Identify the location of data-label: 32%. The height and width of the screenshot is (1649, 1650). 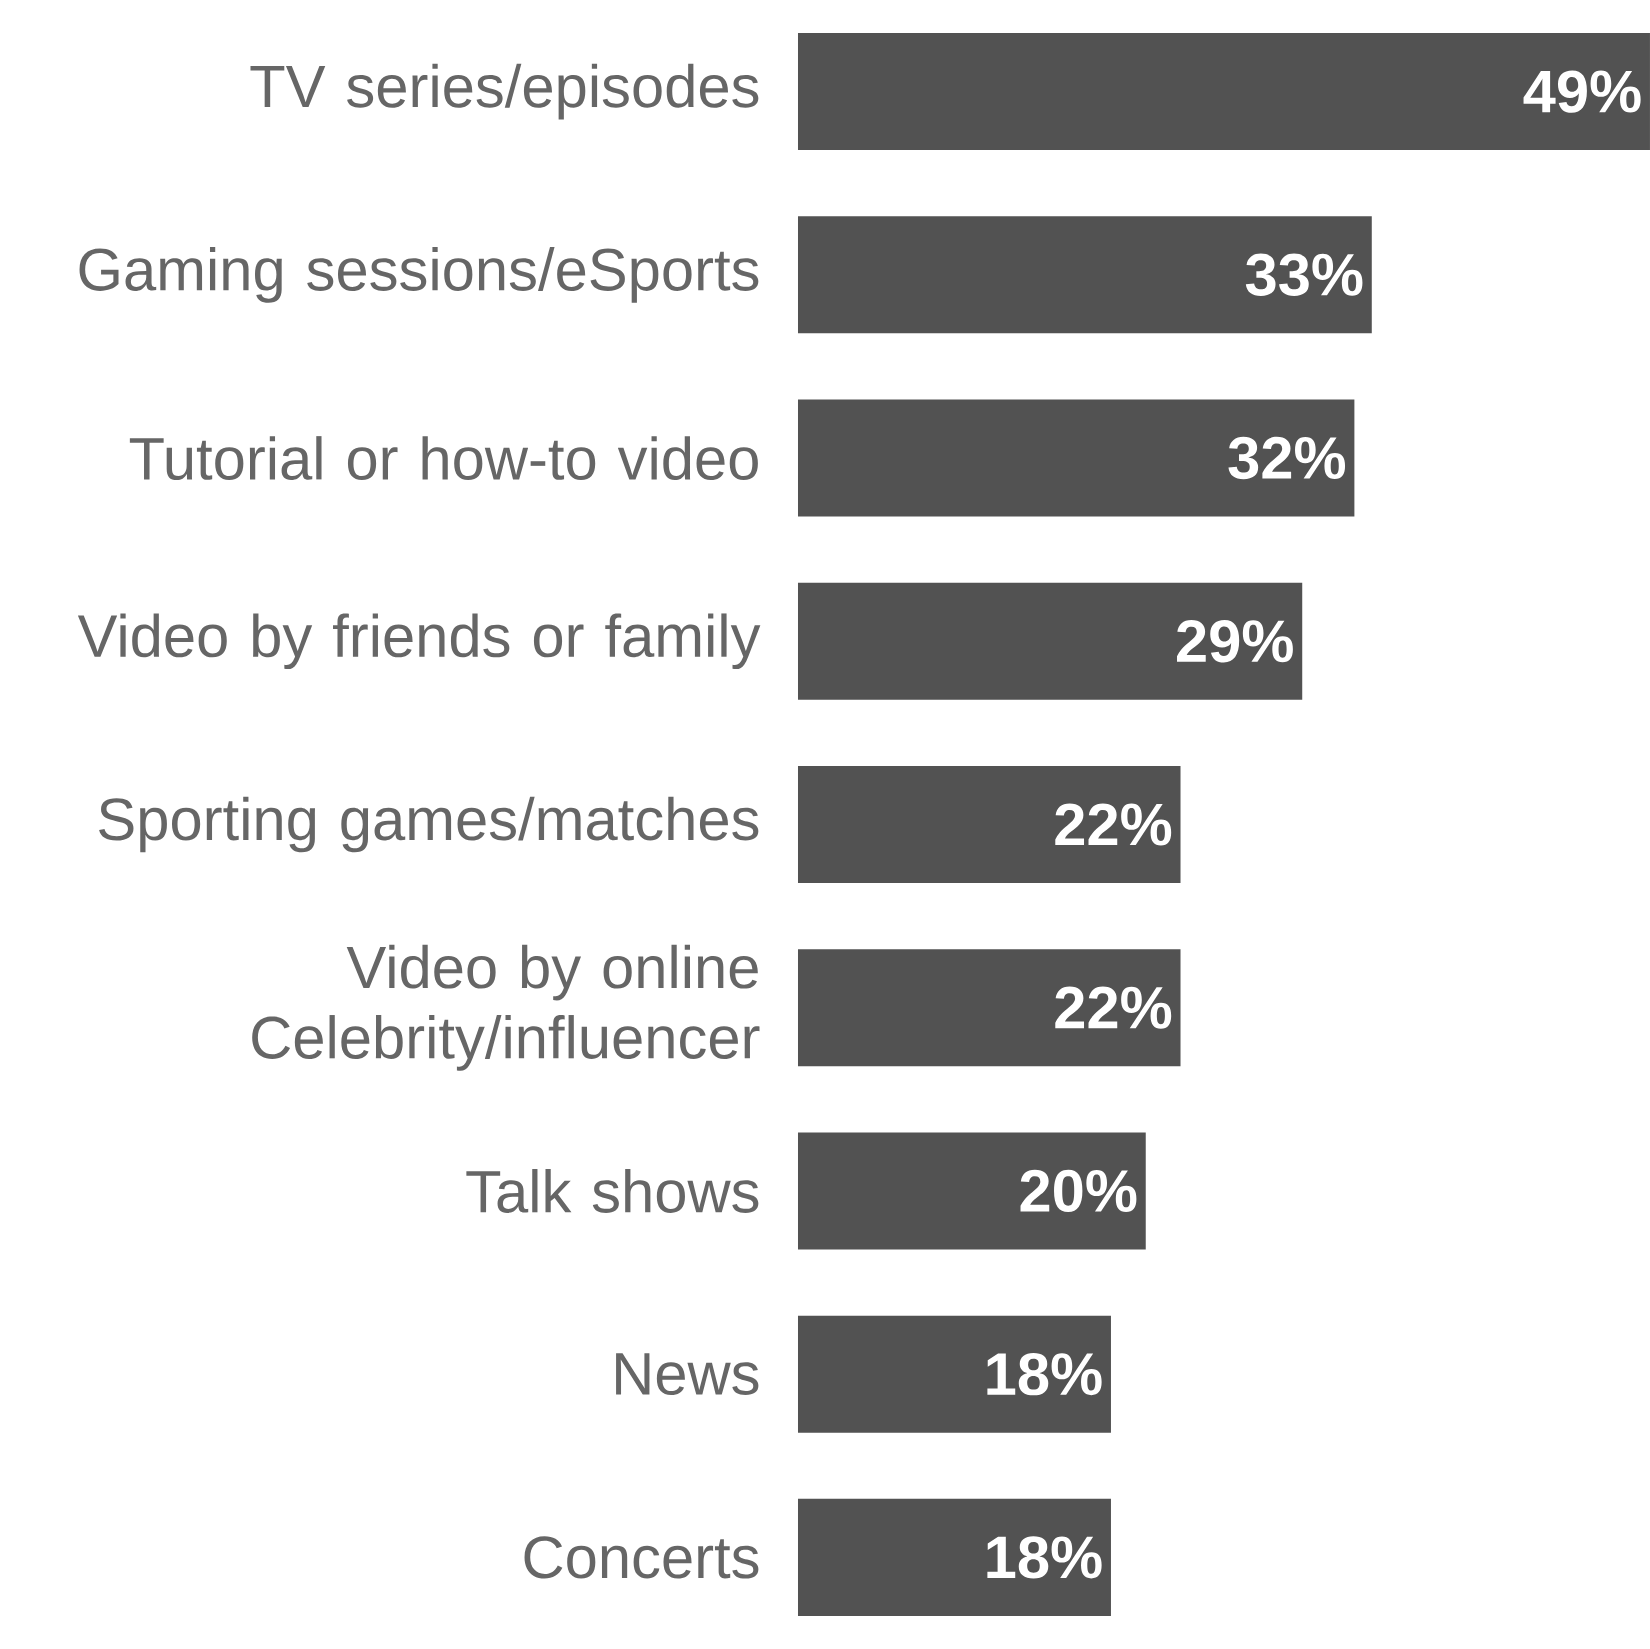
(1287, 458).